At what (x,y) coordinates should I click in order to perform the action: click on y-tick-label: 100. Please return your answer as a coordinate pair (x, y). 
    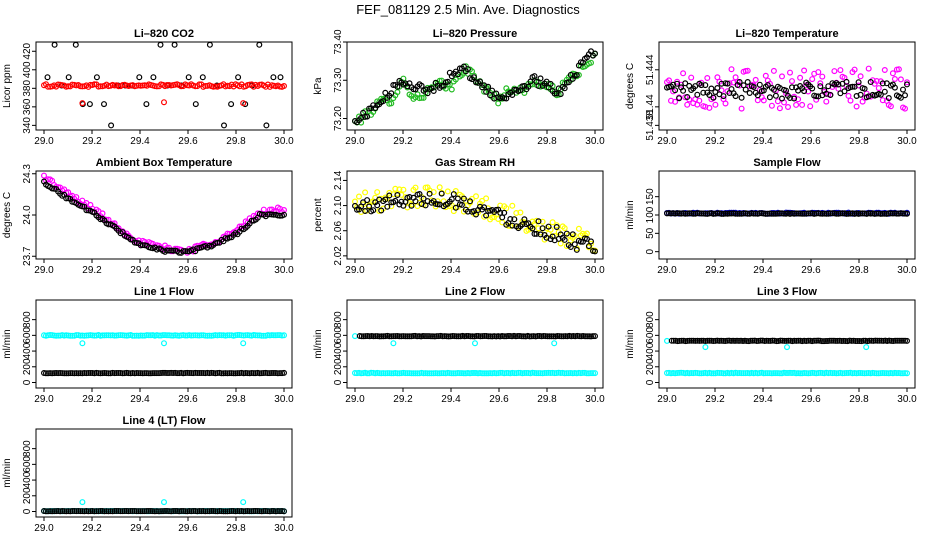
    Looking at the image, I should click on (650, 214).